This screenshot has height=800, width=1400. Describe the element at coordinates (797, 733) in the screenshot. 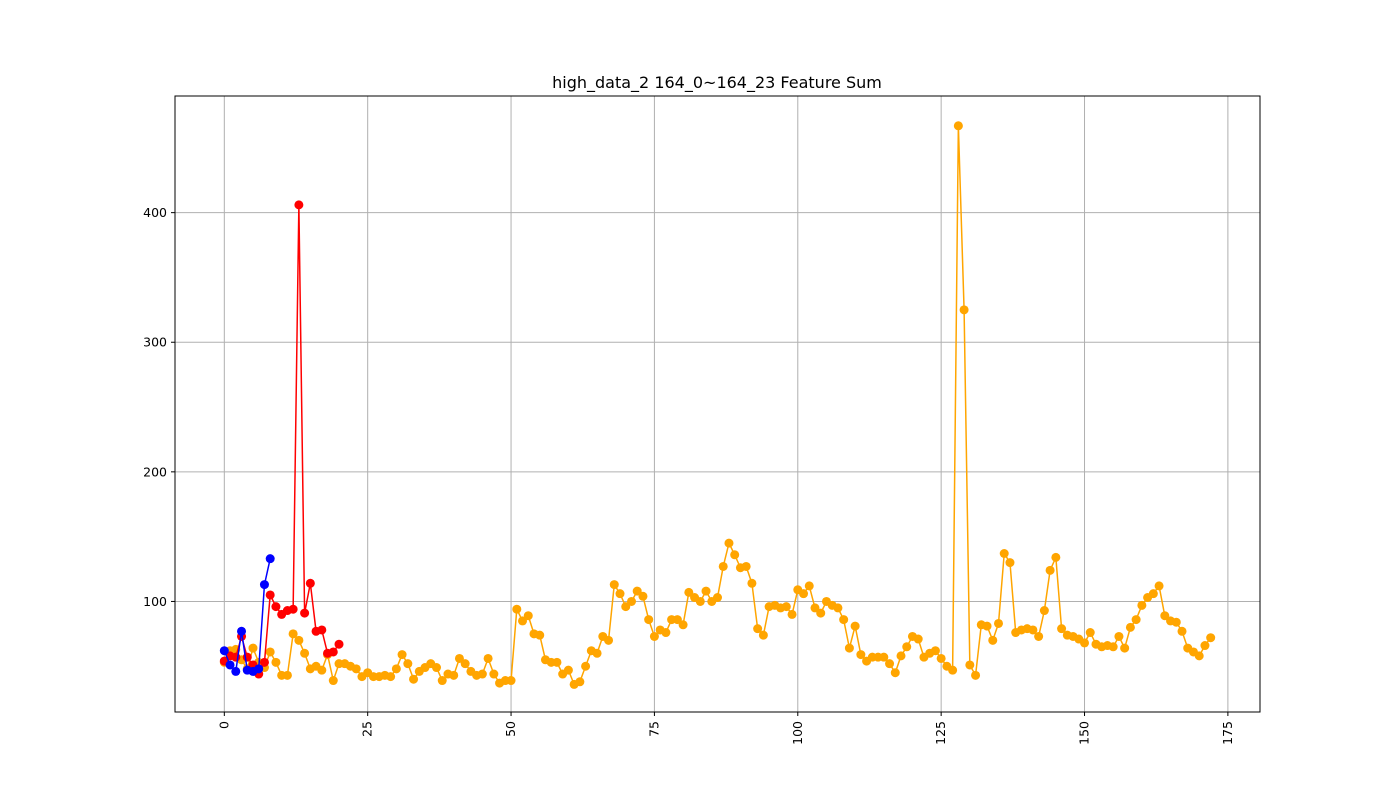

I see `x-tick-label: 100` at that location.